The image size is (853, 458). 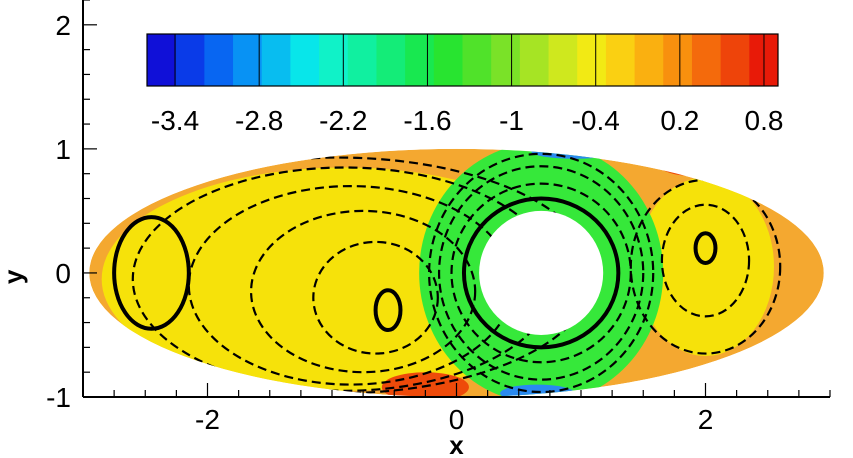 What do you see at coordinates (343, 120) in the screenshot?
I see `colorbar-tick-label: -2.2` at bounding box center [343, 120].